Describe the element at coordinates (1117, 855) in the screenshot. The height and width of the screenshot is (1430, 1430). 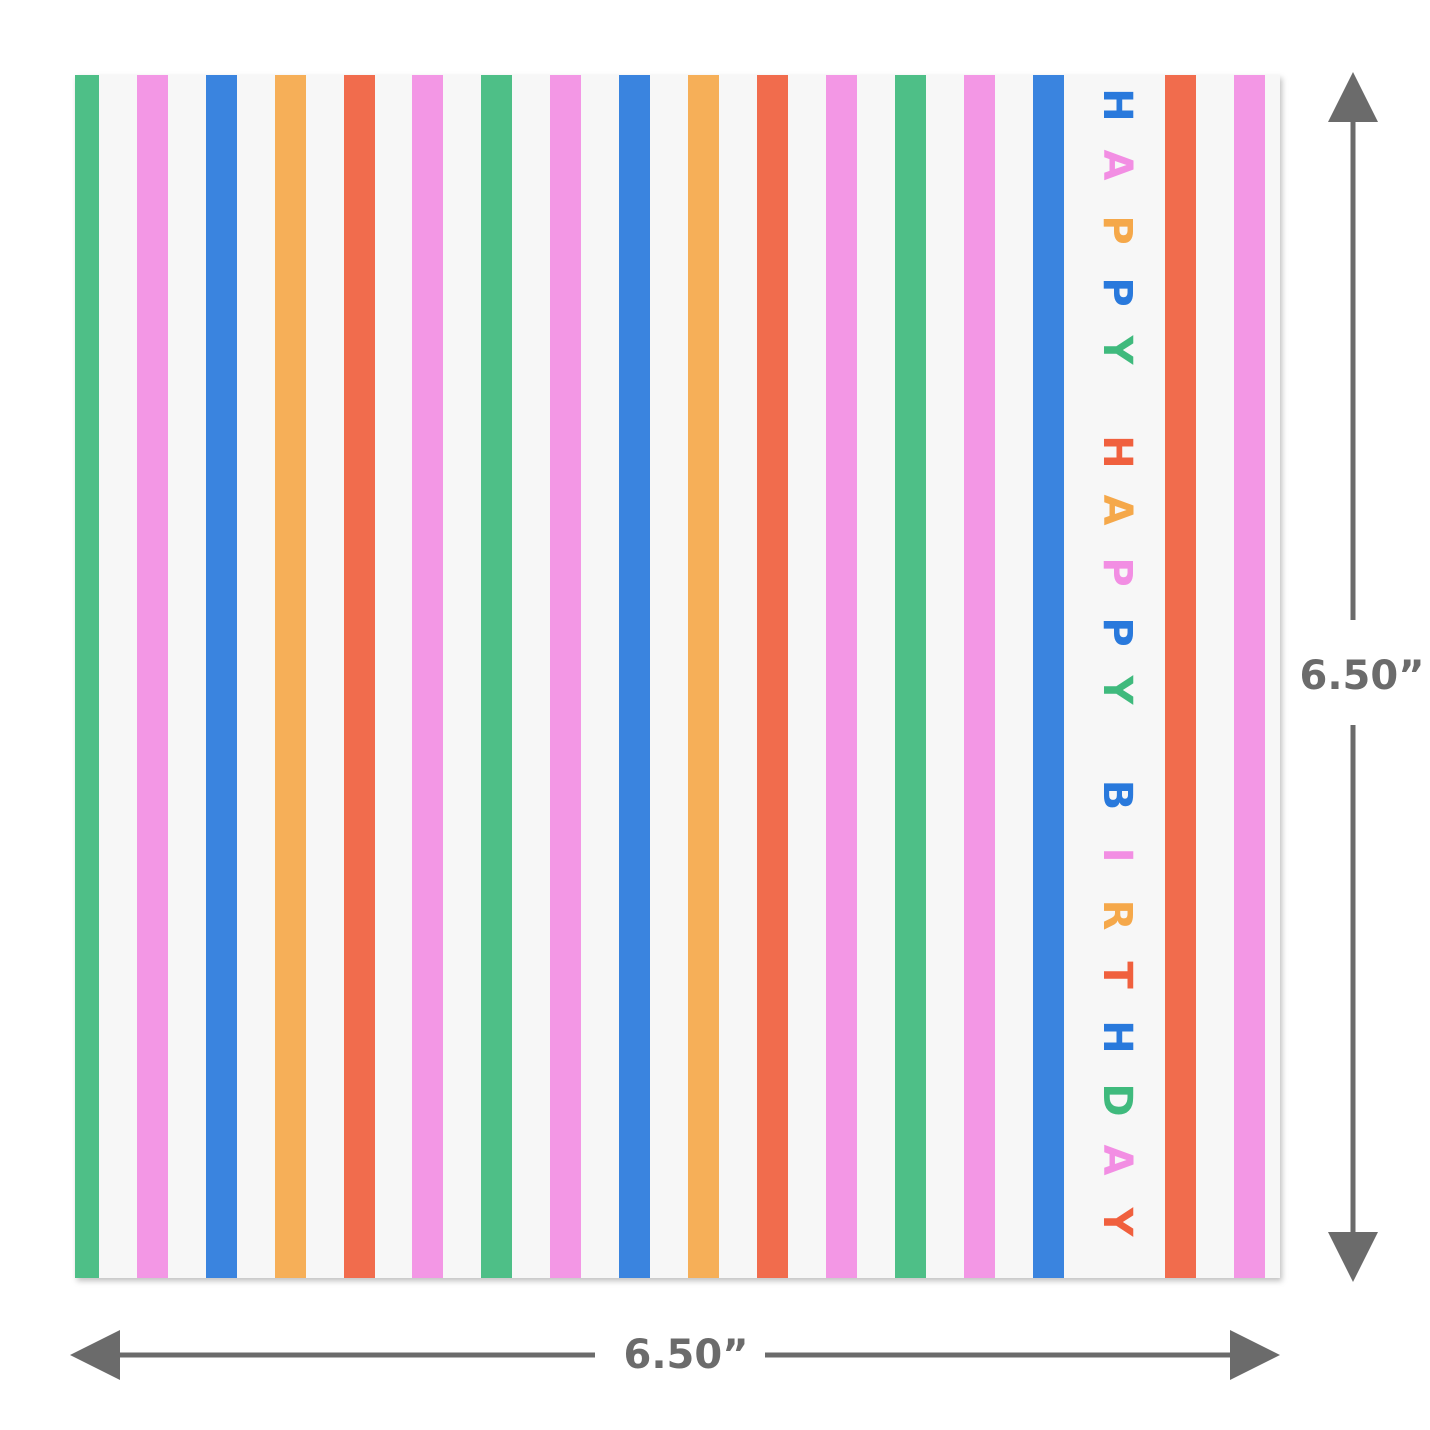
I see `letter: I` at that location.